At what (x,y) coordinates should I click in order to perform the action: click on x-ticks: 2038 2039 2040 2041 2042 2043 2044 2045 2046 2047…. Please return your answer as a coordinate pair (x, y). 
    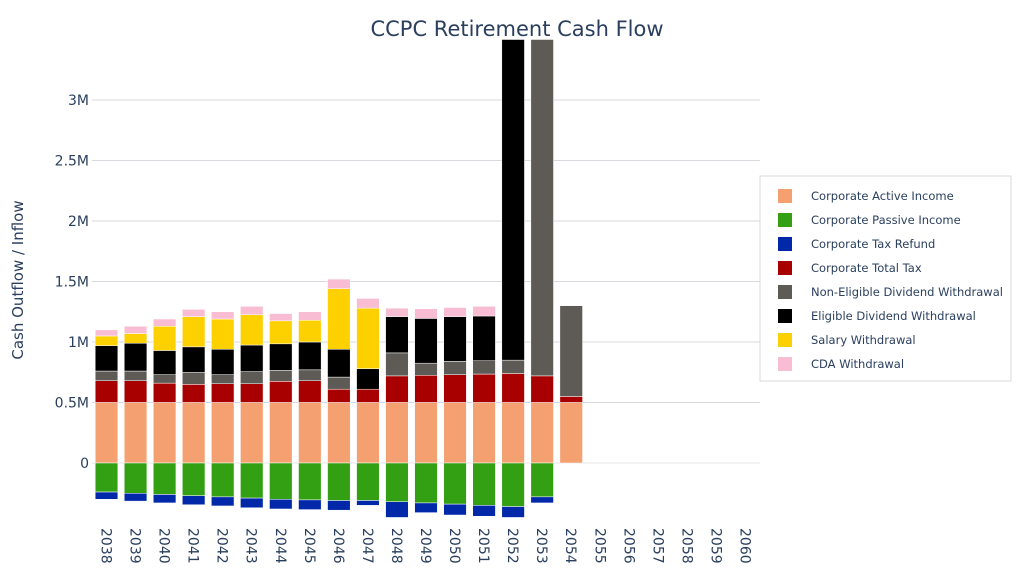
    Looking at the image, I should click on (425, 546).